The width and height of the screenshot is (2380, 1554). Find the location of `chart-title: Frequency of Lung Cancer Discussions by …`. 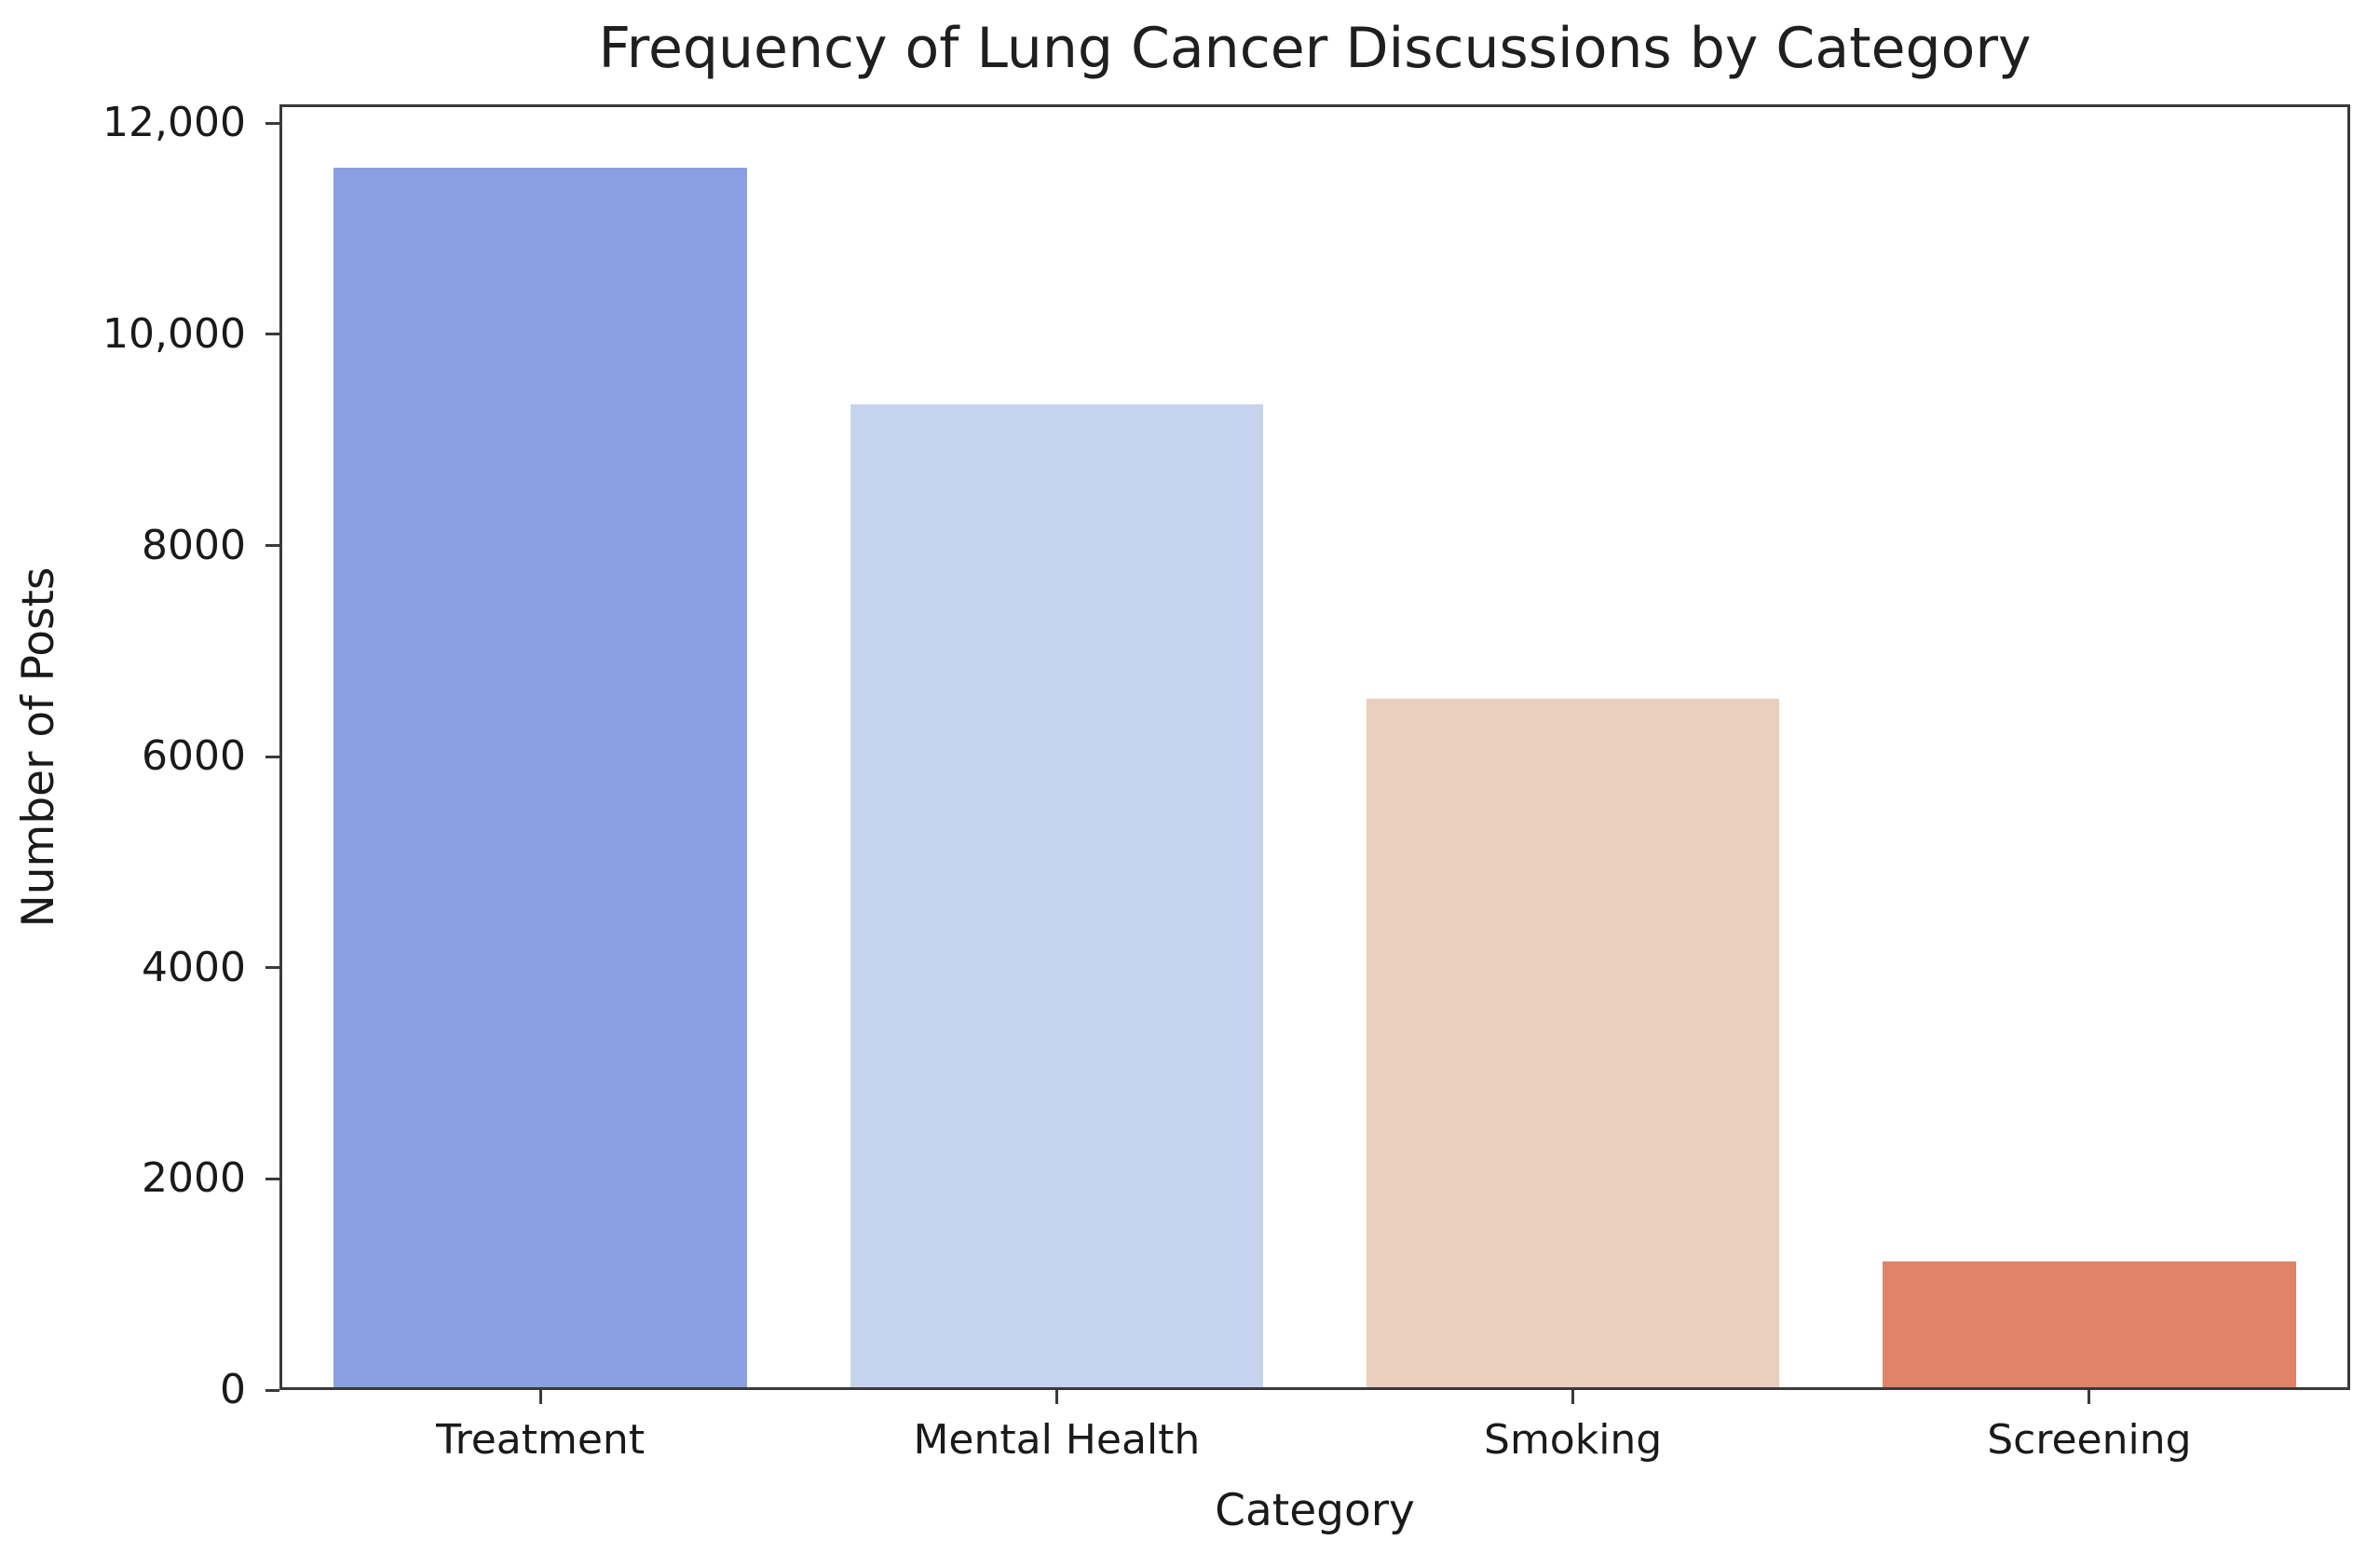

chart-title: Frequency of Lung Cancer Discussions by … is located at coordinates (1315, 48).